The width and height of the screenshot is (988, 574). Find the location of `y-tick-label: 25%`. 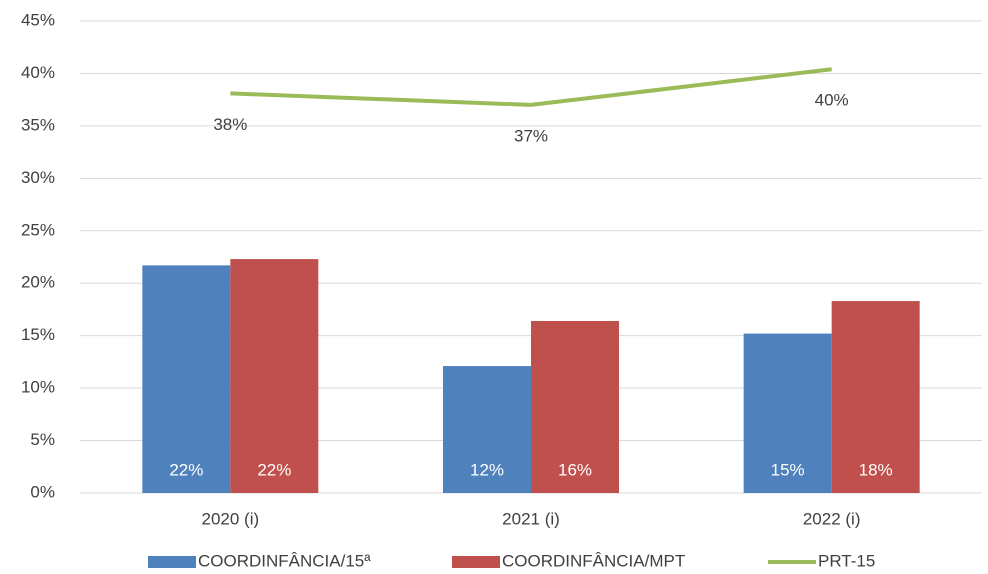

y-tick-label: 25% is located at coordinates (38, 229).